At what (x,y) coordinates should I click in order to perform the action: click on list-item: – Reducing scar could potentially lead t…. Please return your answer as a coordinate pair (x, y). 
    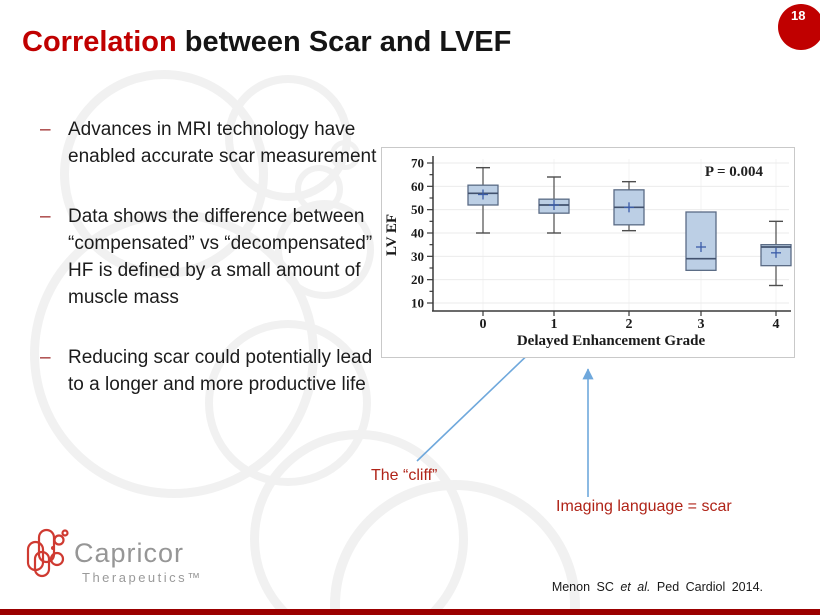
    Looking at the image, I should click on (212, 371).